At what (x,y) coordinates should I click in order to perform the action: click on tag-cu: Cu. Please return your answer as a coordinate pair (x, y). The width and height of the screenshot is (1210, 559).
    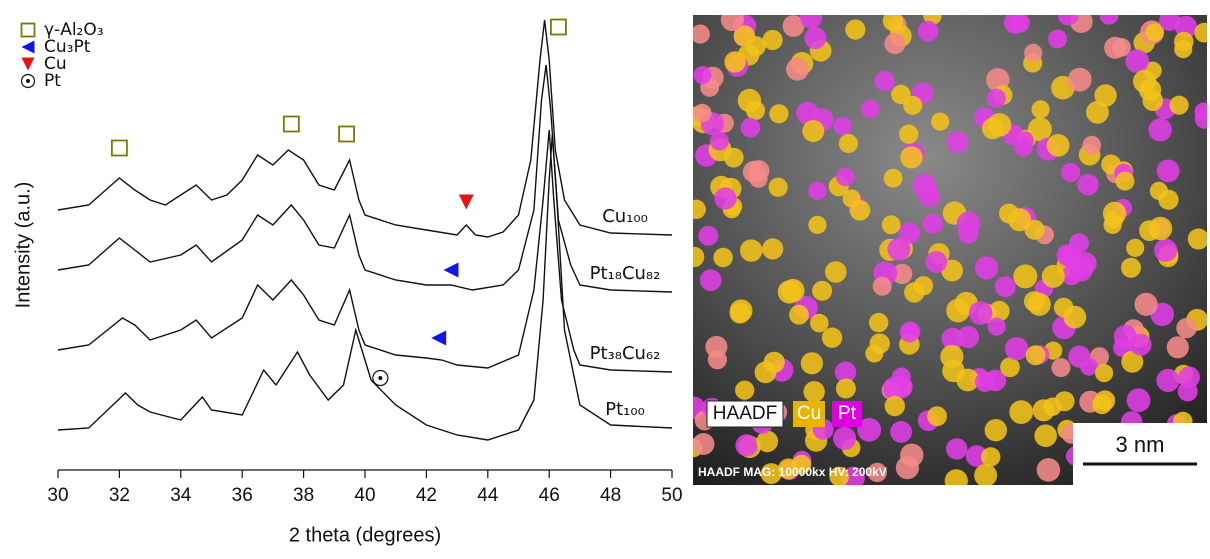
    Looking at the image, I should click on (809, 413).